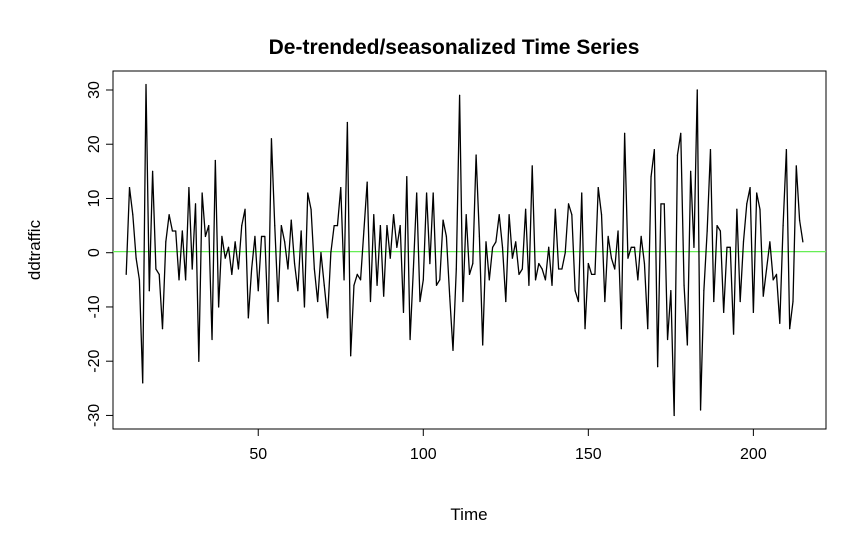  Describe the element at coordinates (468, 514) in the screenshot. I see `x-axis-label: Time` at that location.